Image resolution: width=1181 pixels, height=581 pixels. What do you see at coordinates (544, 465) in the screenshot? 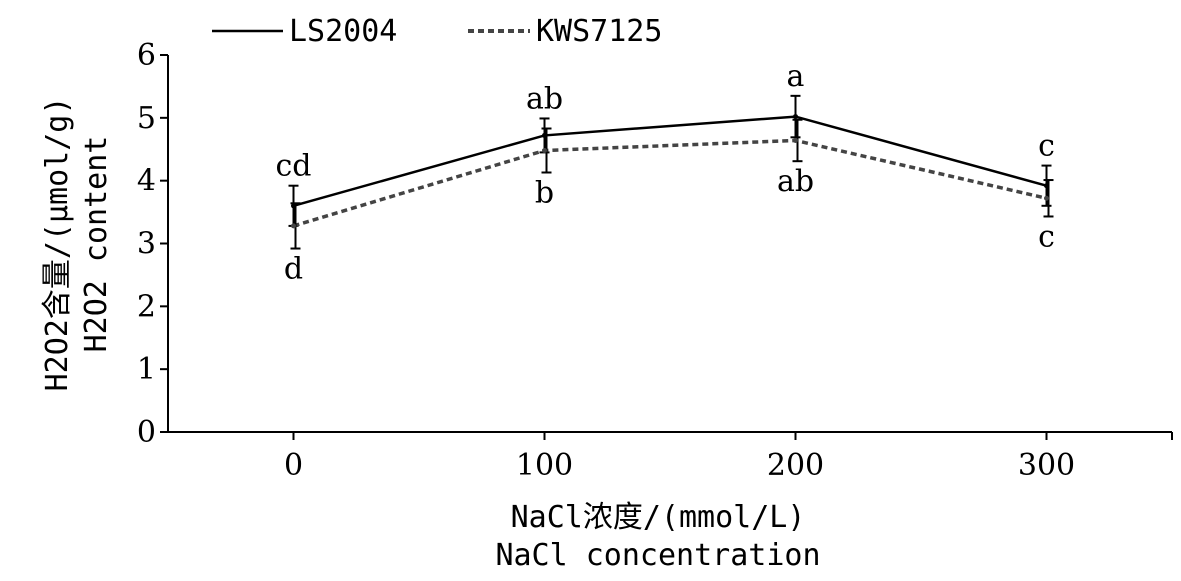
I see `x-tick-label-1: 100` at bounding box center [544, 465].